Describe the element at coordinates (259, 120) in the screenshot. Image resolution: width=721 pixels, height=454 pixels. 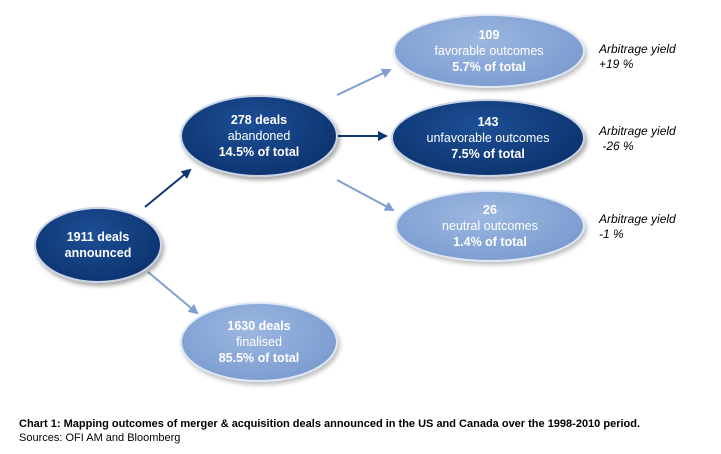
I see `node-abandoned-line1: 278 deals` at that location.